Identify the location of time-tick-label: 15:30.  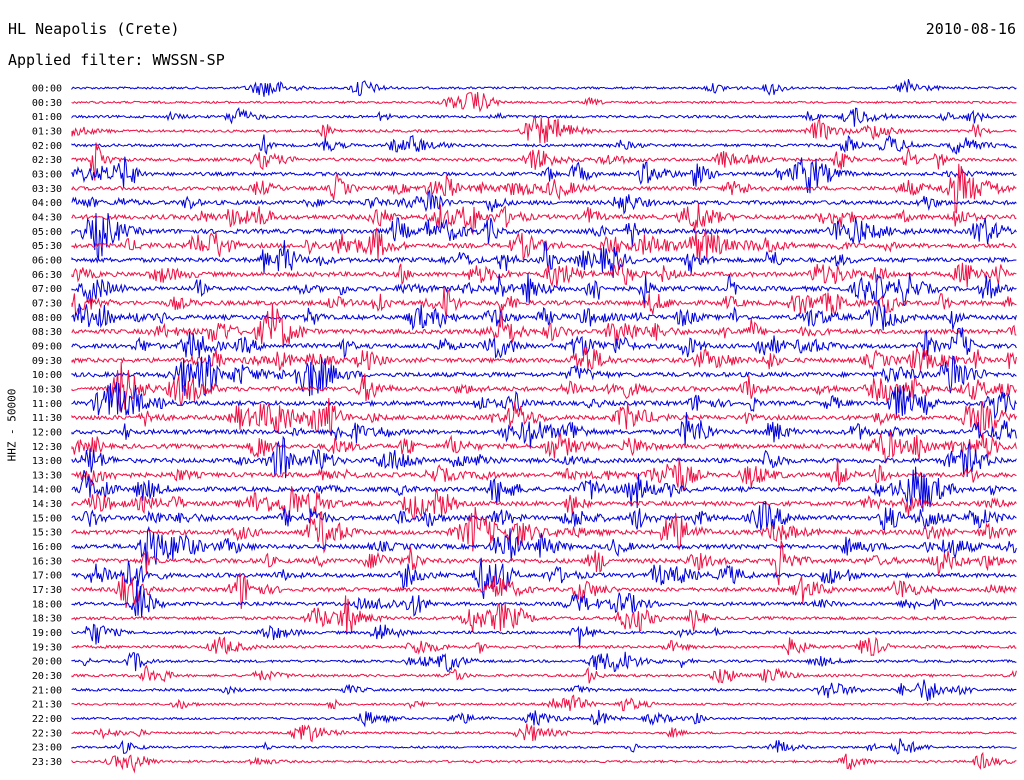
(47, 533).